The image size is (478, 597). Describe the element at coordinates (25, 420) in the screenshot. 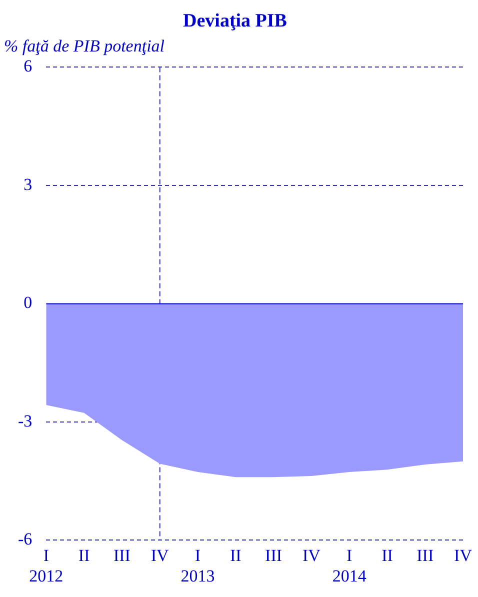

I see `y-tick-label: -3` at that location.